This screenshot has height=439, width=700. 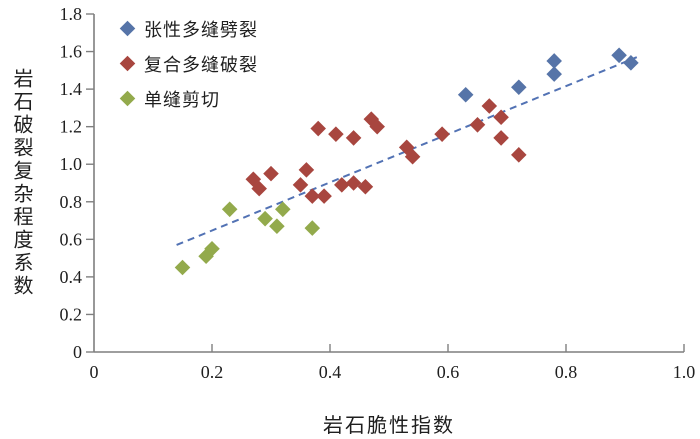 What do you see at coordinates (566, 372) in the screenshot?
I see `x-tick-label: 0.8` at bounding box center [566, 372].